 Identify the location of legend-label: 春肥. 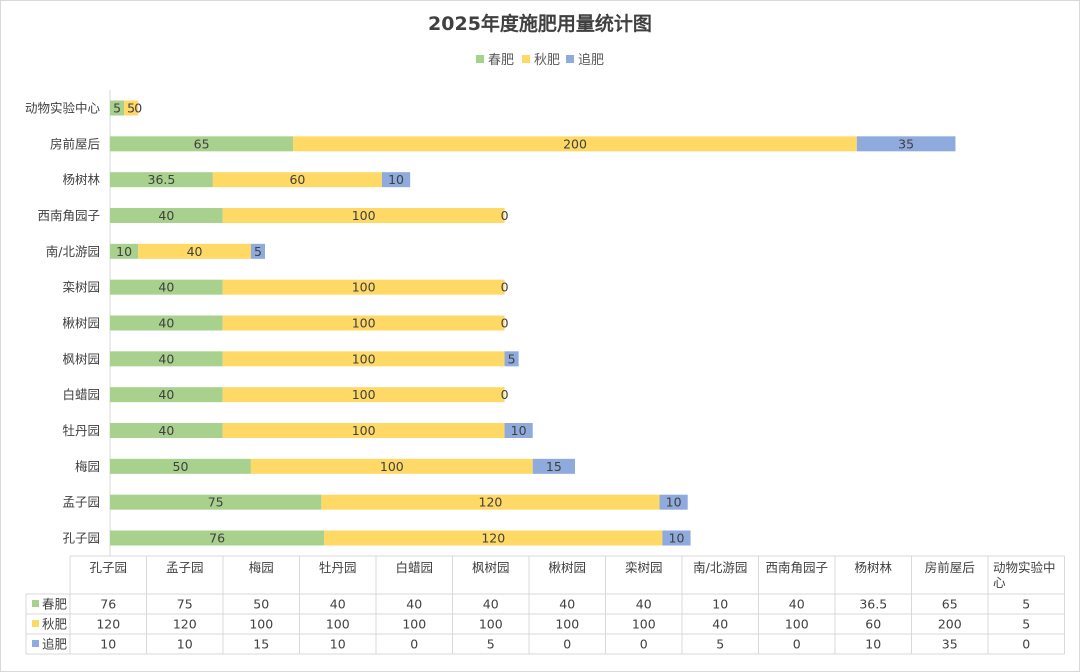
(501, 60).